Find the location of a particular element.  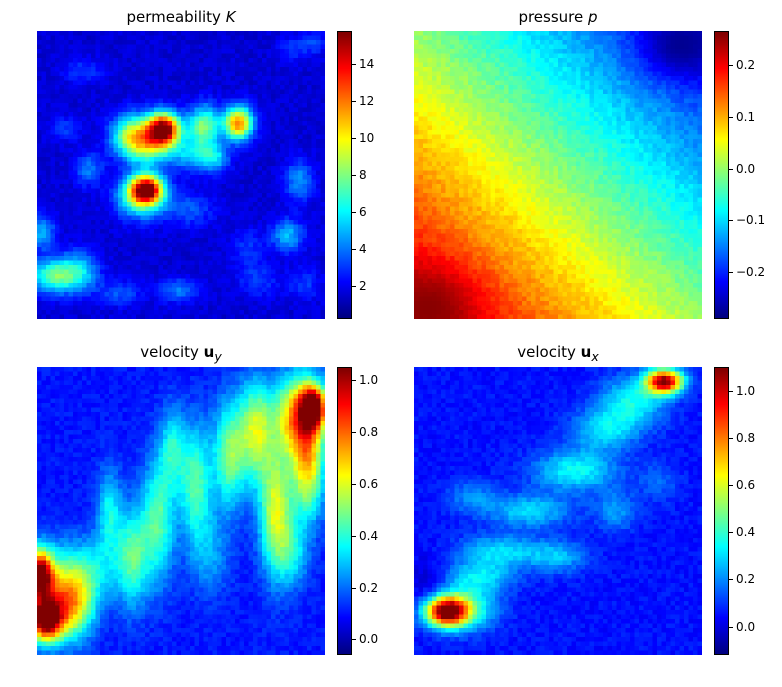

colorbar-pressure is located at coordinates (721, 175).